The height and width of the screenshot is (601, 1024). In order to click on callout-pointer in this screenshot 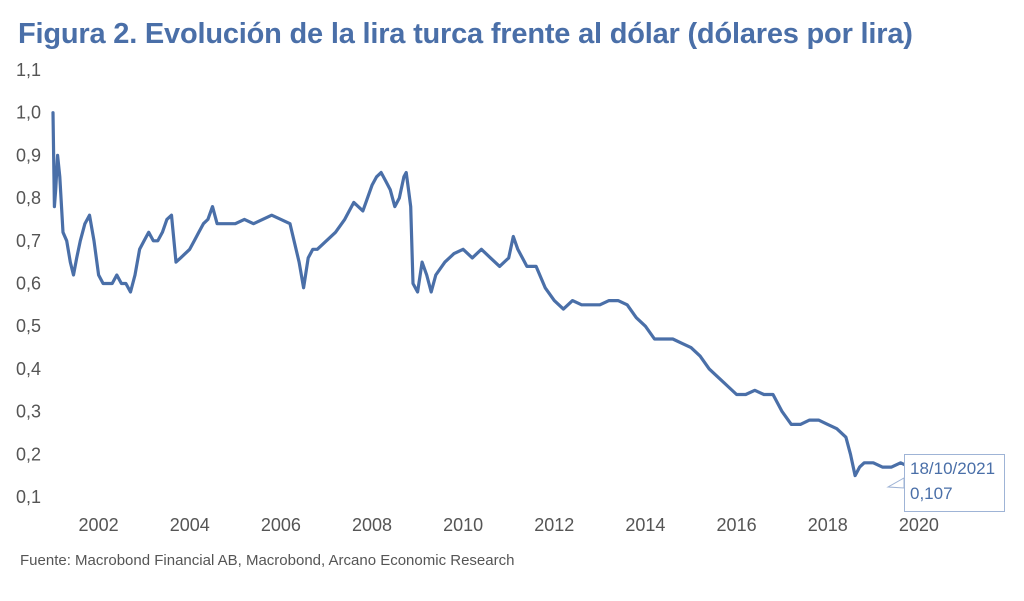, I will do `click(895, 483)`.